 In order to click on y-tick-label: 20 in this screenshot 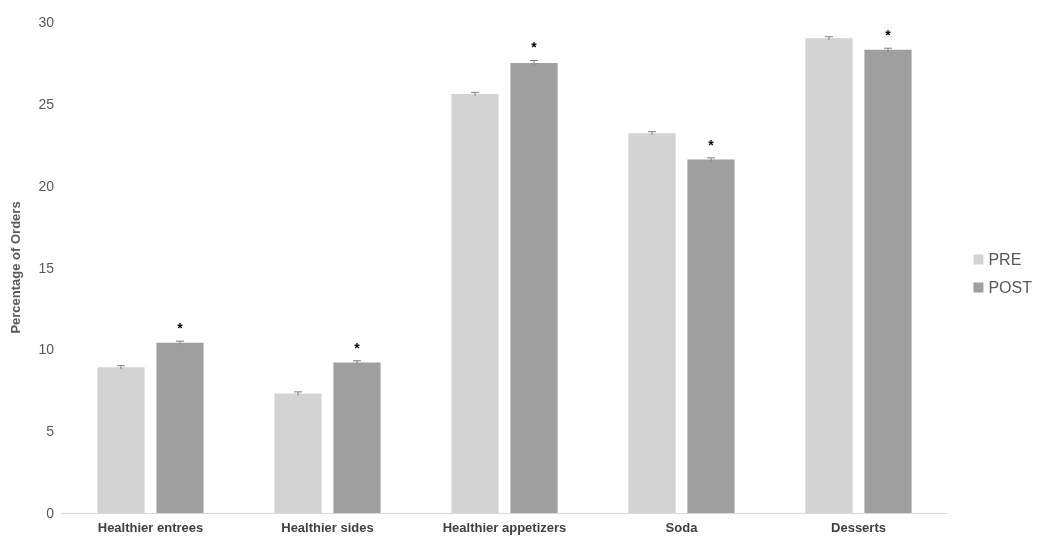, I will do `click(46, 185)`.